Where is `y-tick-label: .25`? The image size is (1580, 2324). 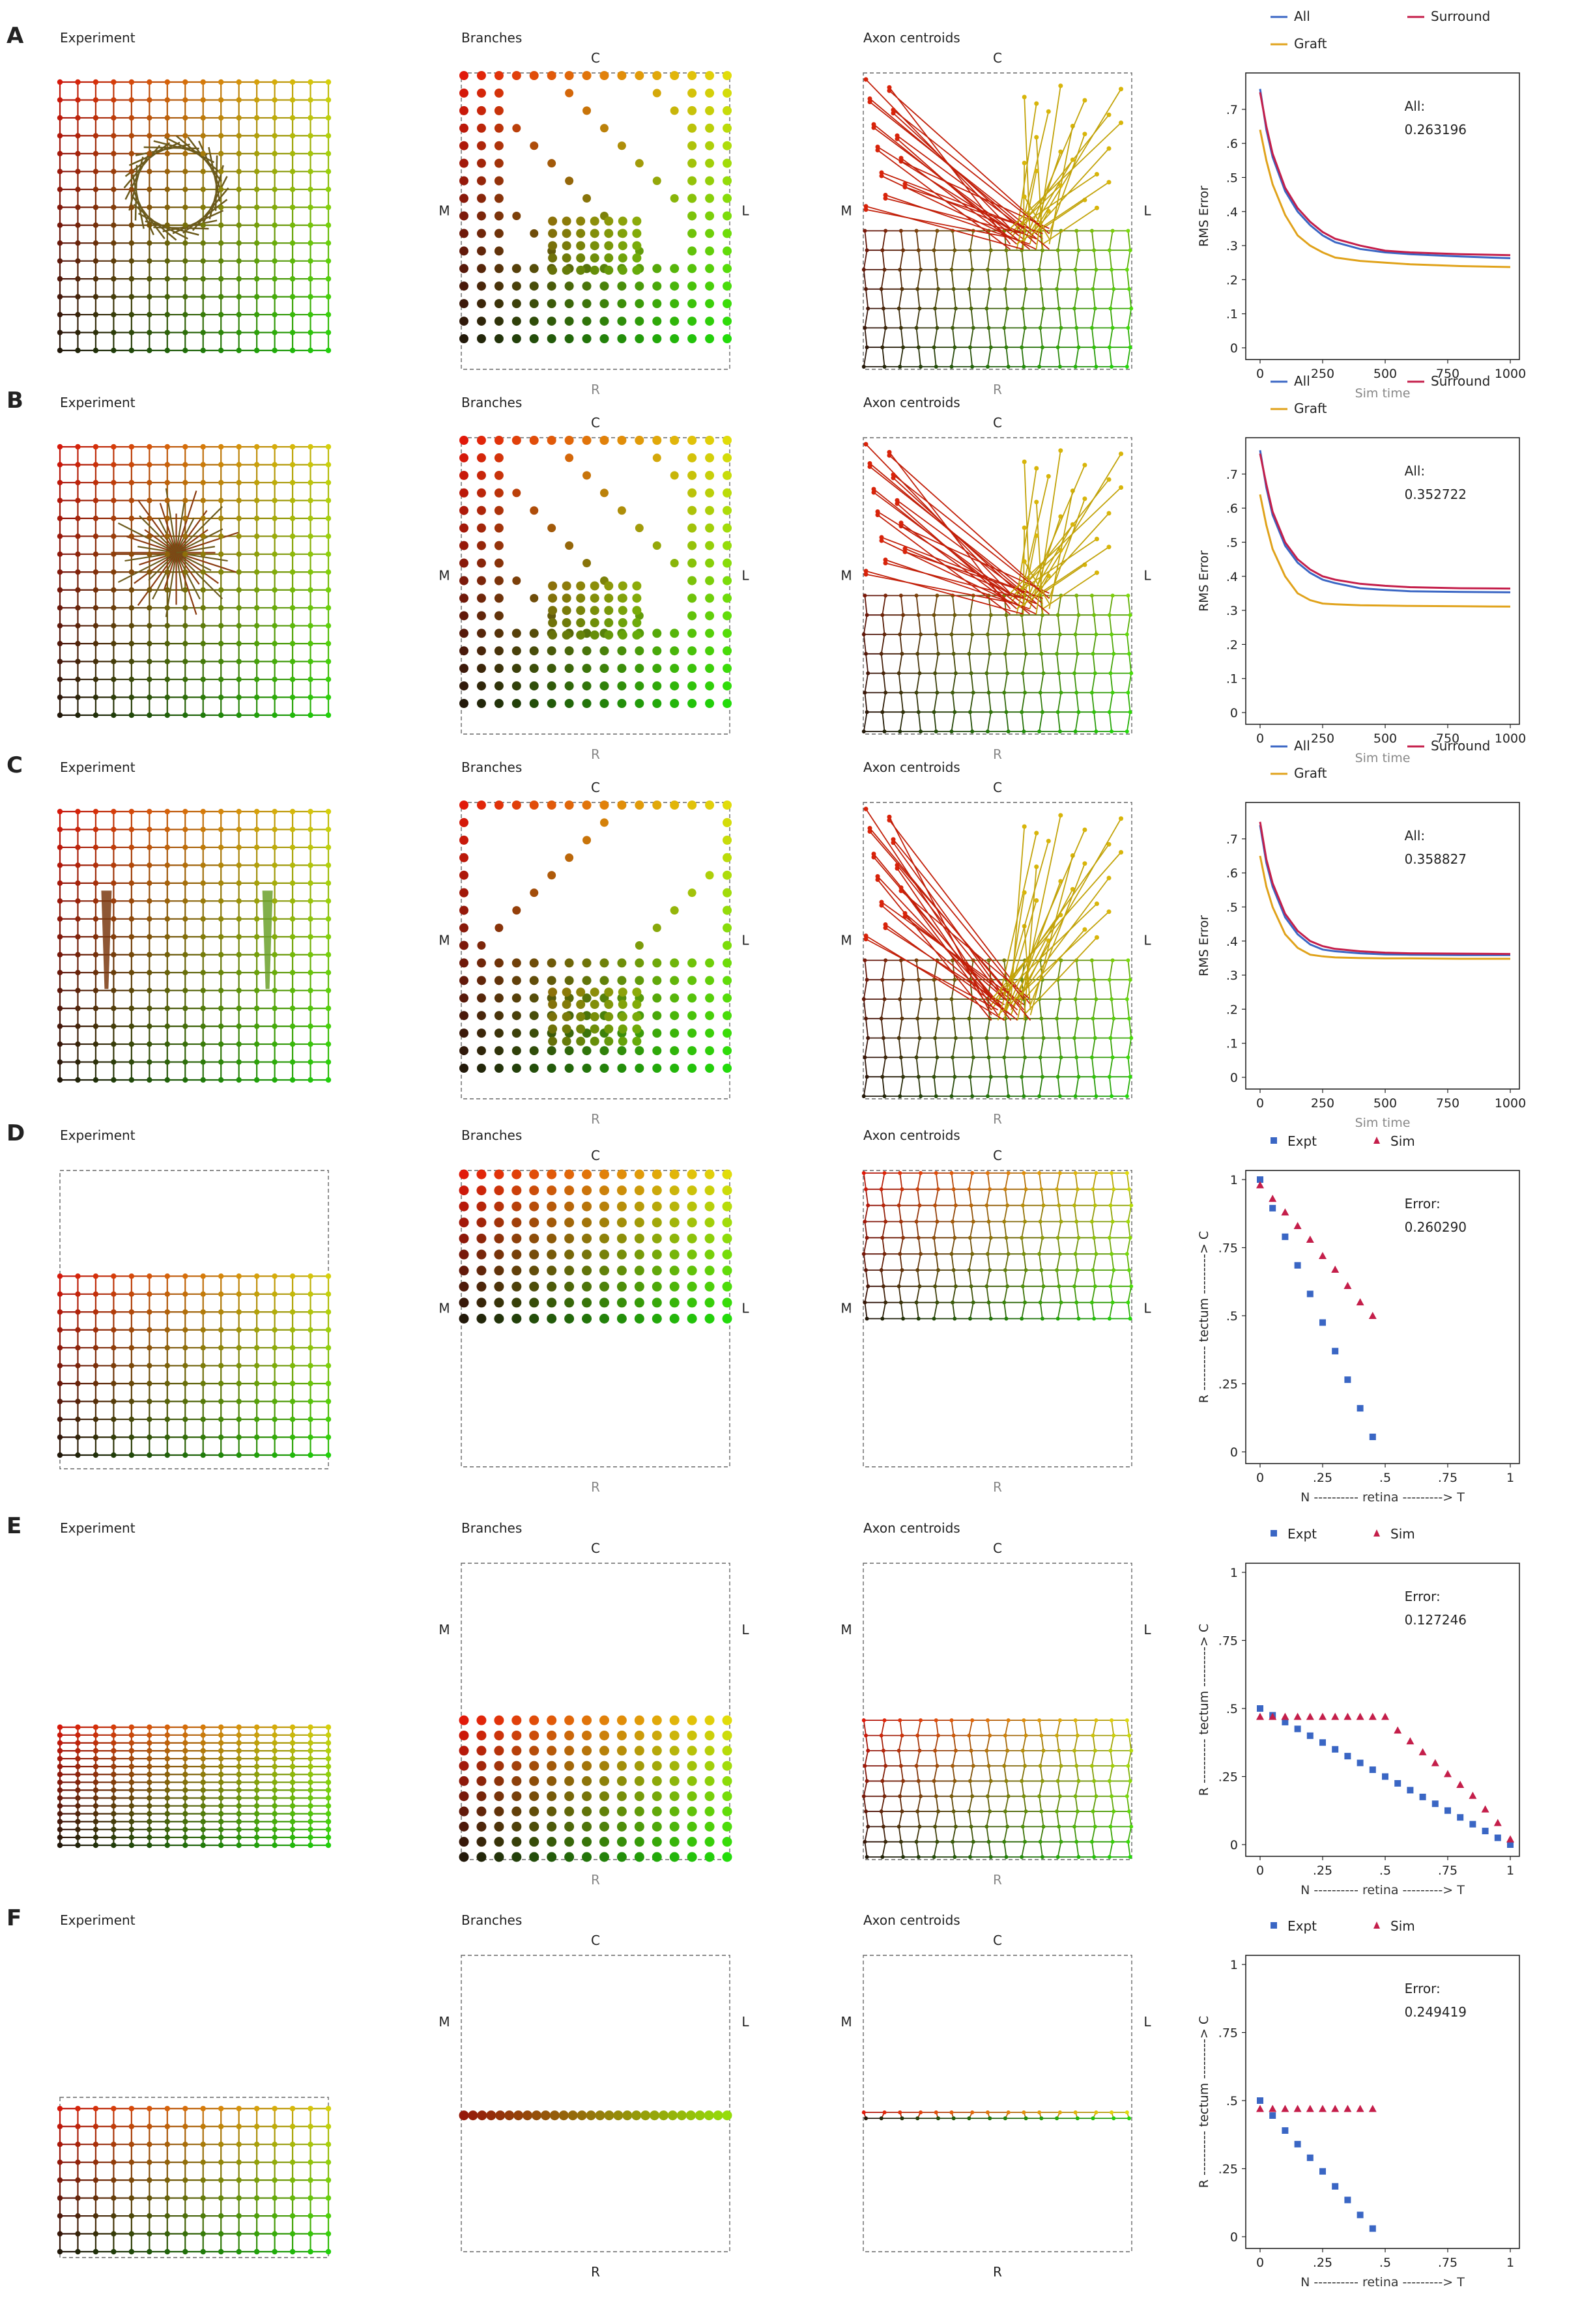
y-tick-label: .25 is located at coordinates (1228, 2170).